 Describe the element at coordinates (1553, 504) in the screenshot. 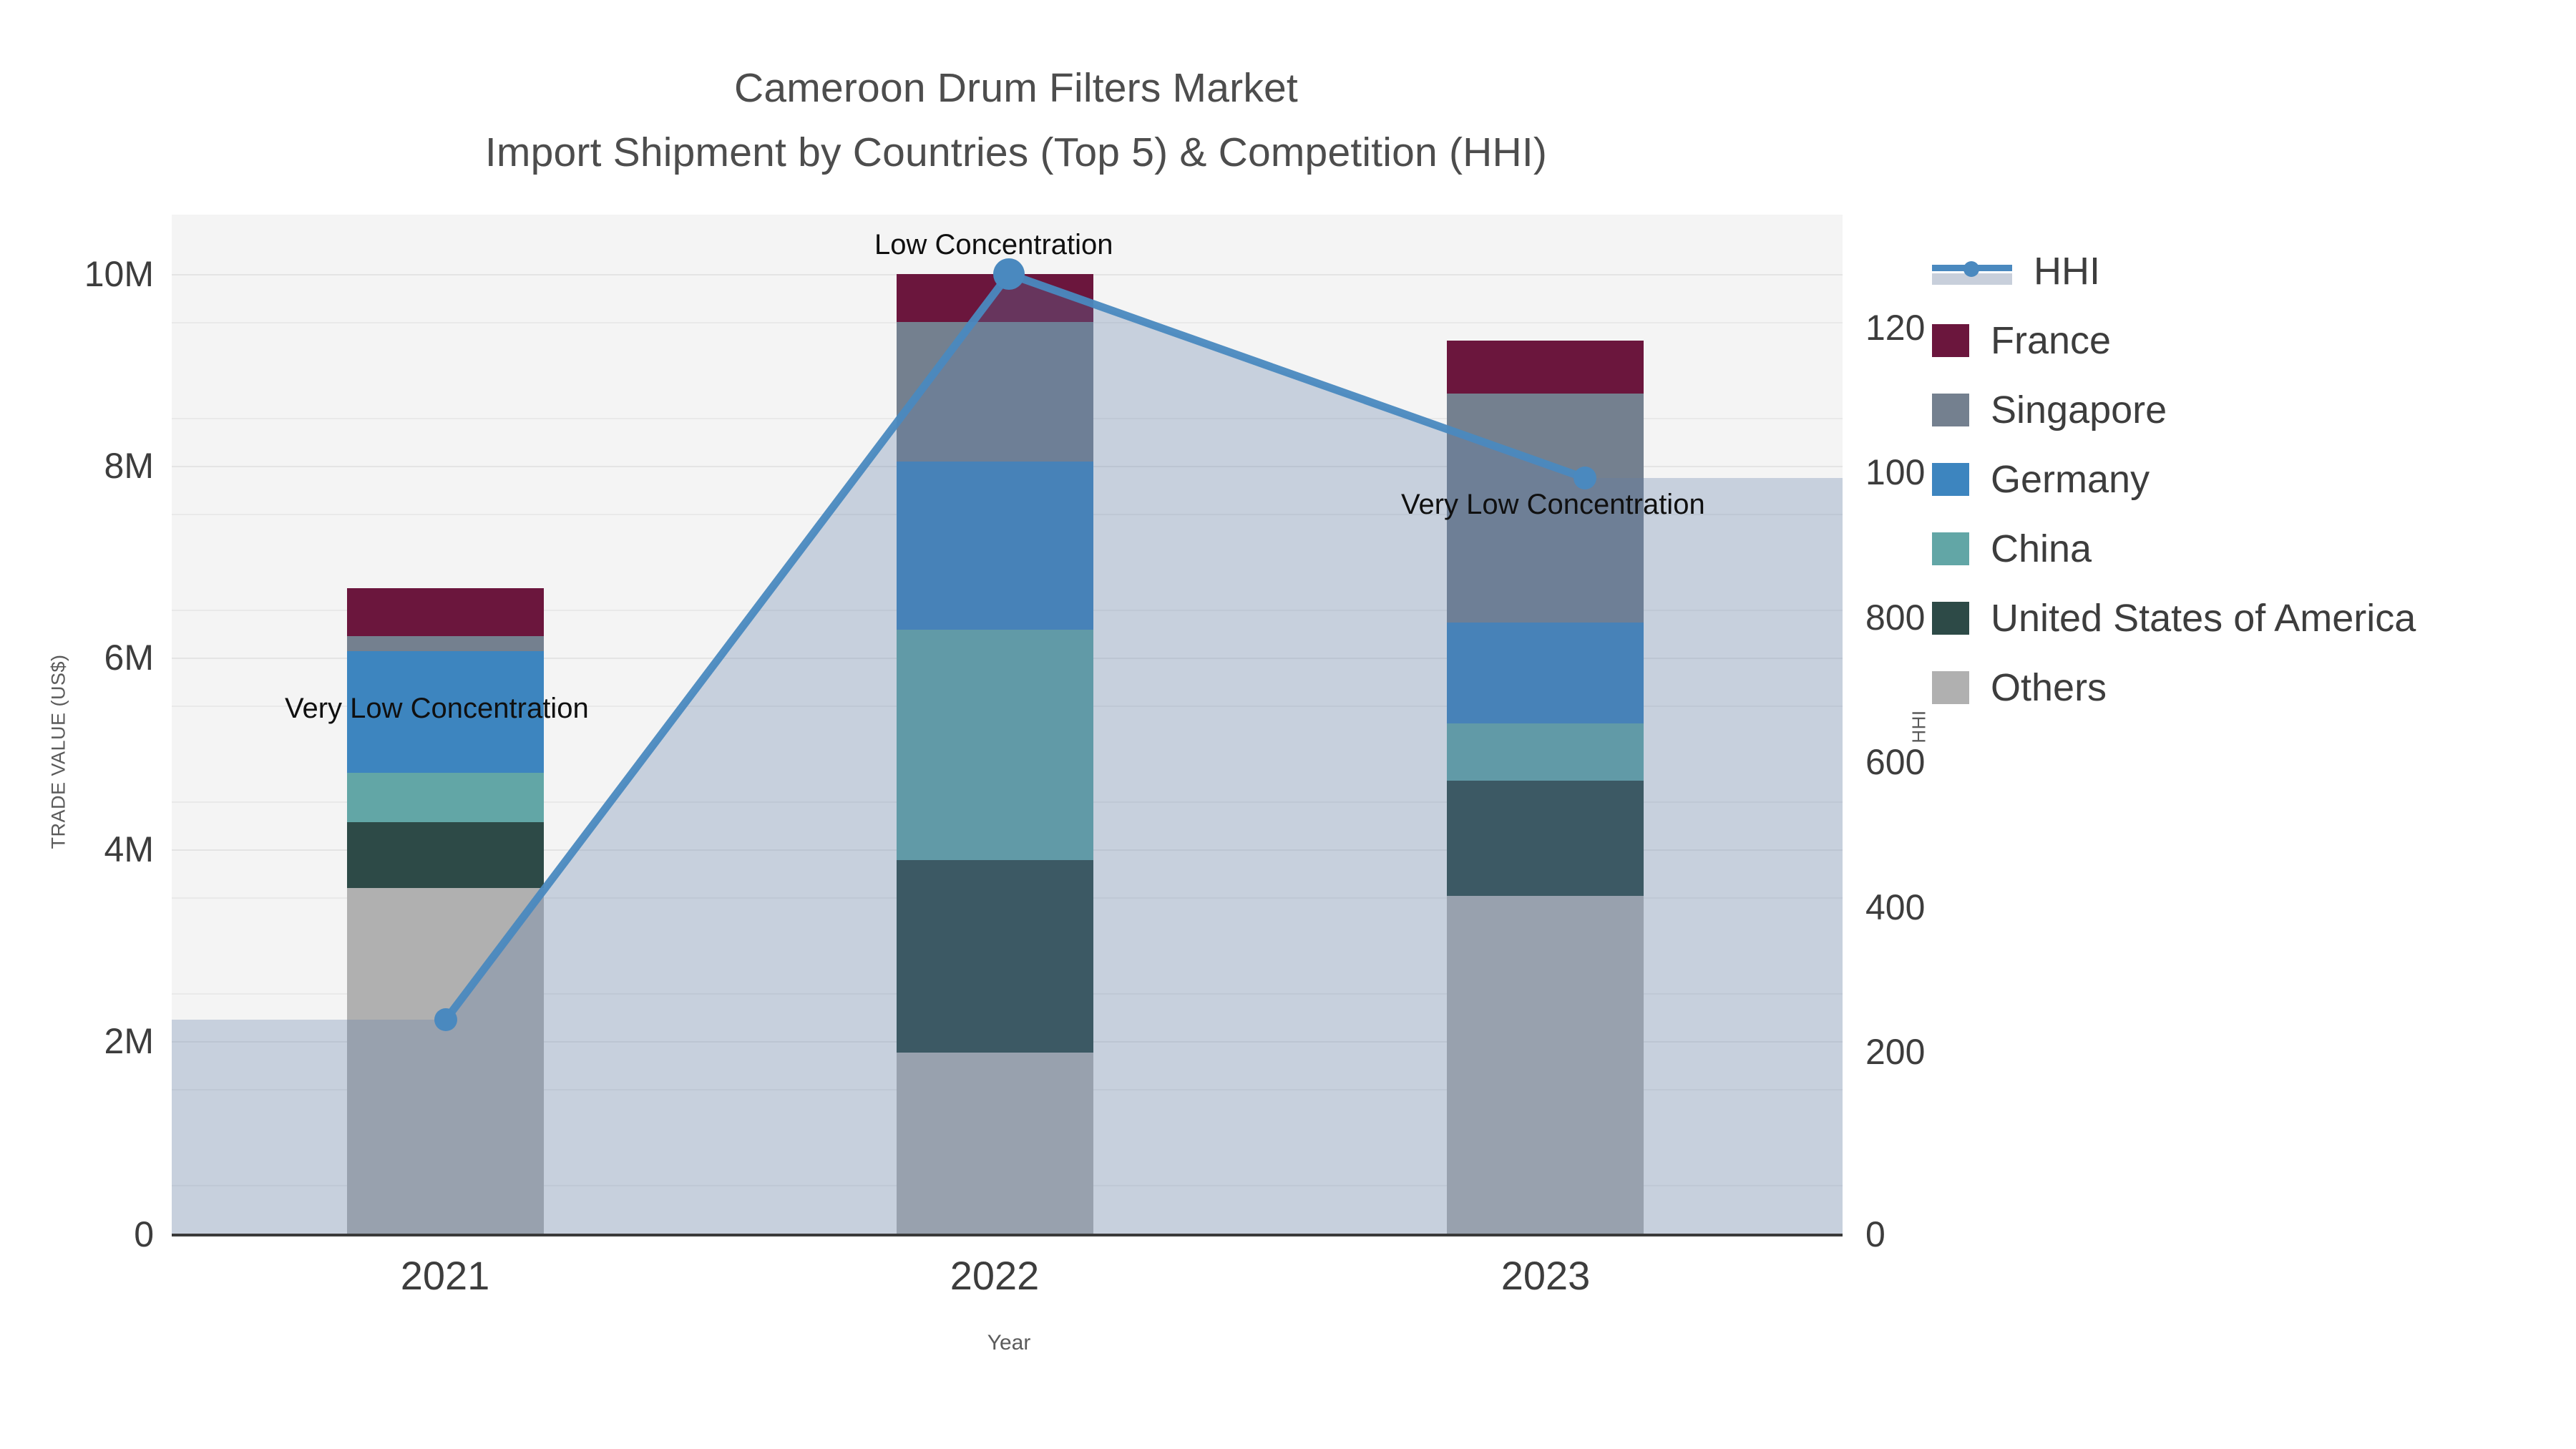

I see `annotation-2023: Very Low Concentration` at that location.